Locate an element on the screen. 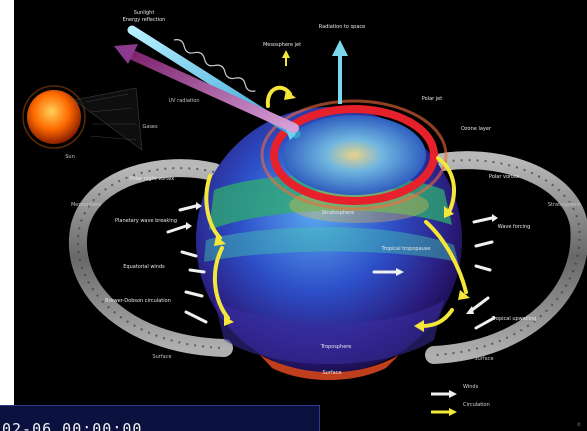 The height and width of the screenshot is (431, 587). legend-row-yellow: Circulation is located at coordinates (469, 409).